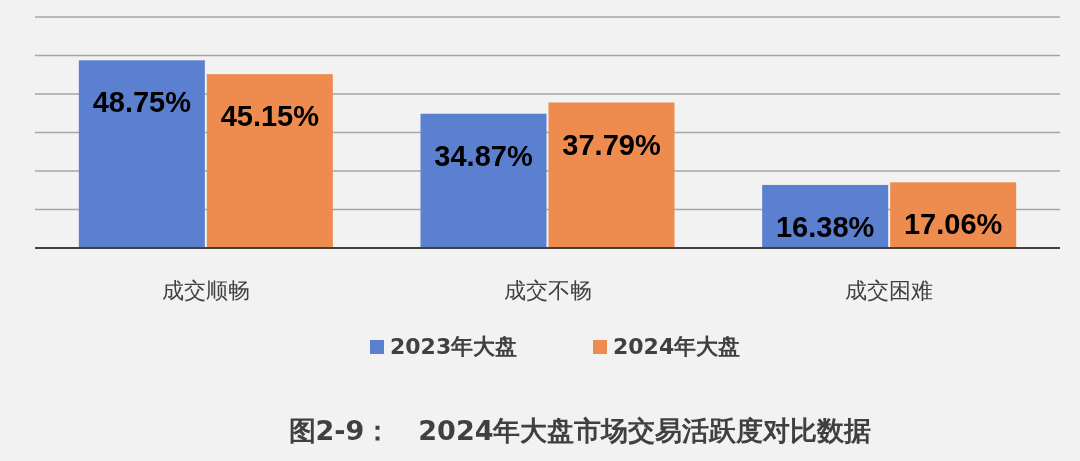 The height and width of the screenshot is (461, 1080). What do you see at coordinates (611, 144) in the screenshot?
I see `data-label: 37.79%` at bounding box center [611, 144].